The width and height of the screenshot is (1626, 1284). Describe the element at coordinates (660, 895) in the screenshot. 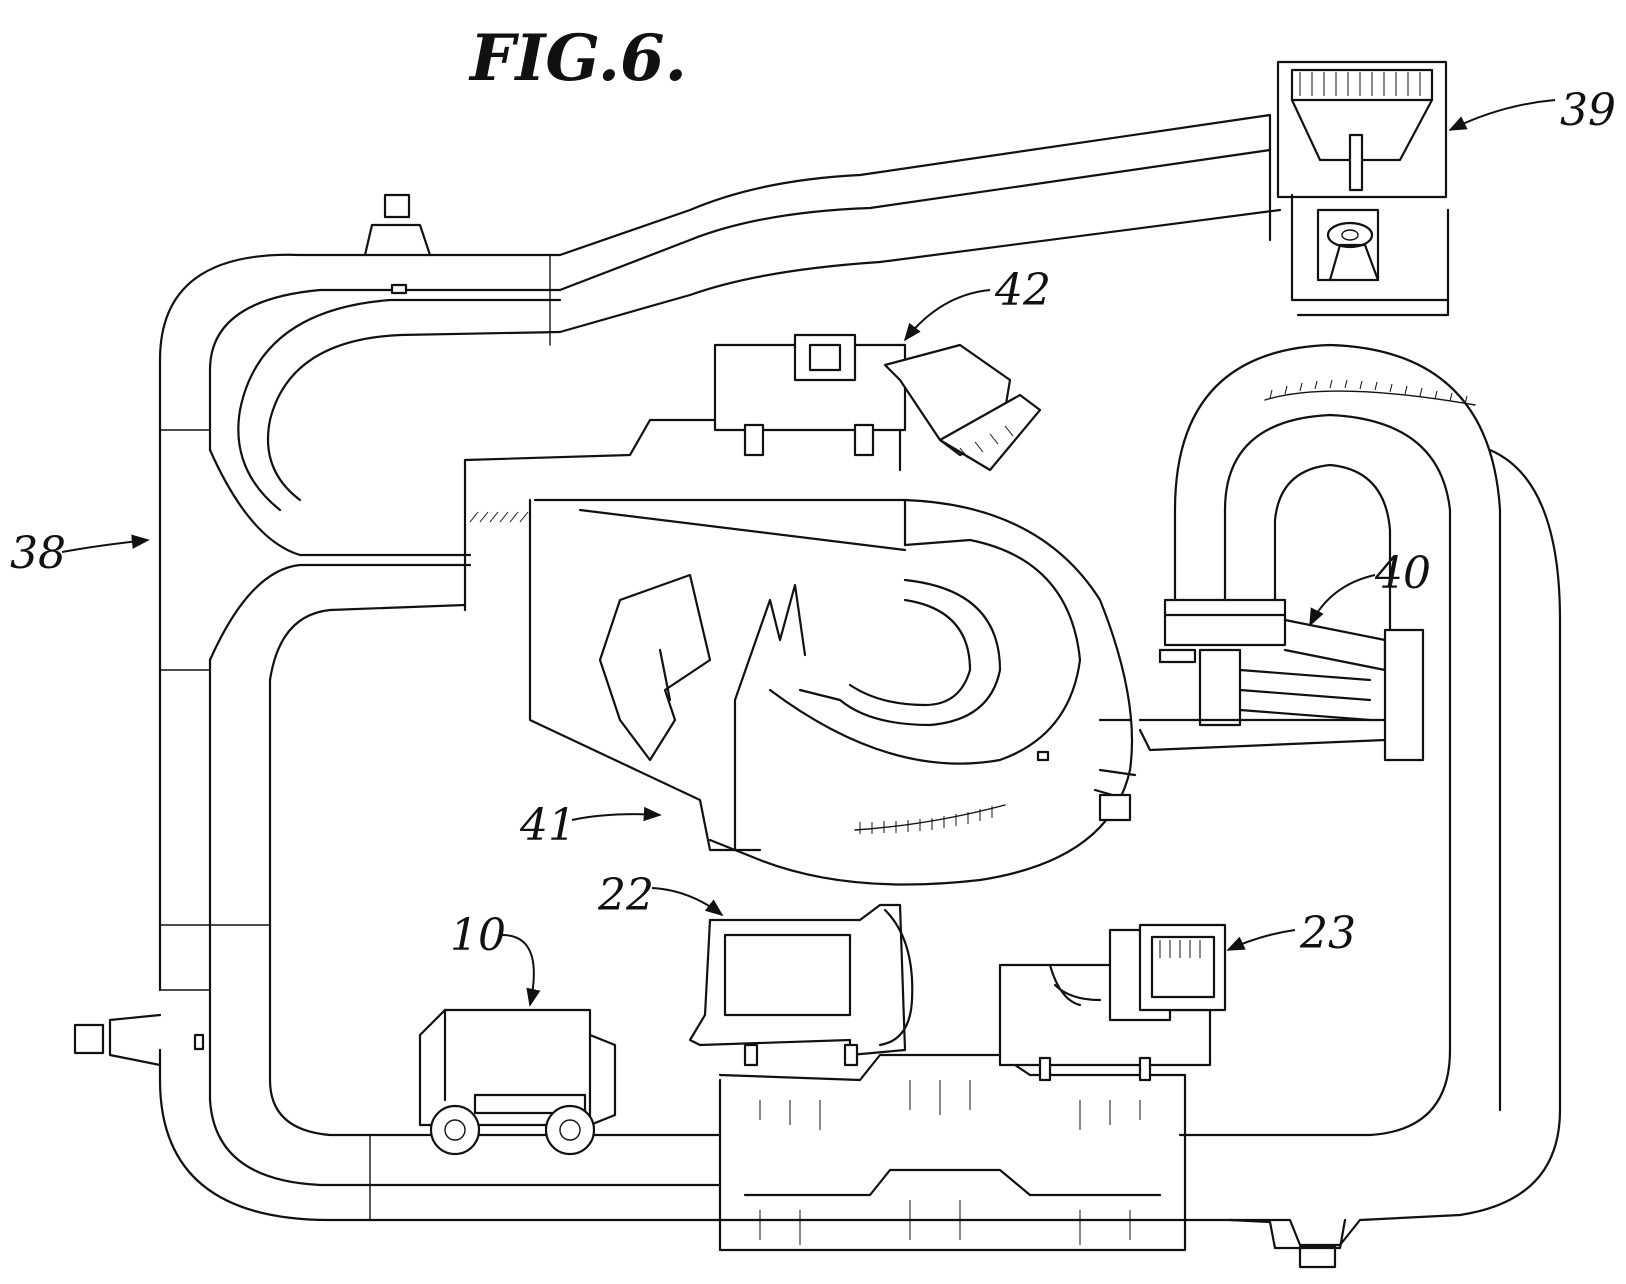

I see `ref-22-callout: 22` at that location.